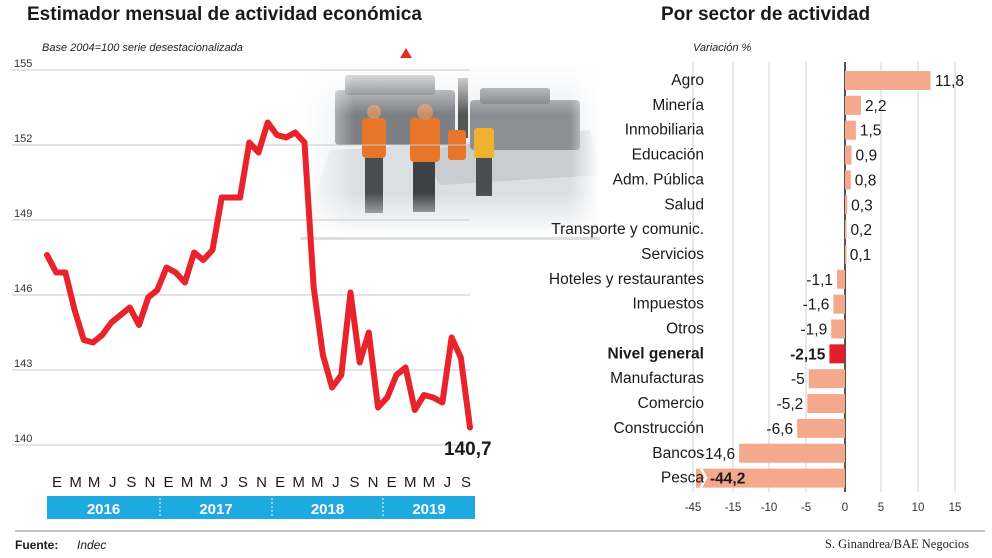 The height and width of the screenshot is (558, 992). Describe the element at coordinates (428, 509) in the screenshot. I see `year-label: 2019` at that location.